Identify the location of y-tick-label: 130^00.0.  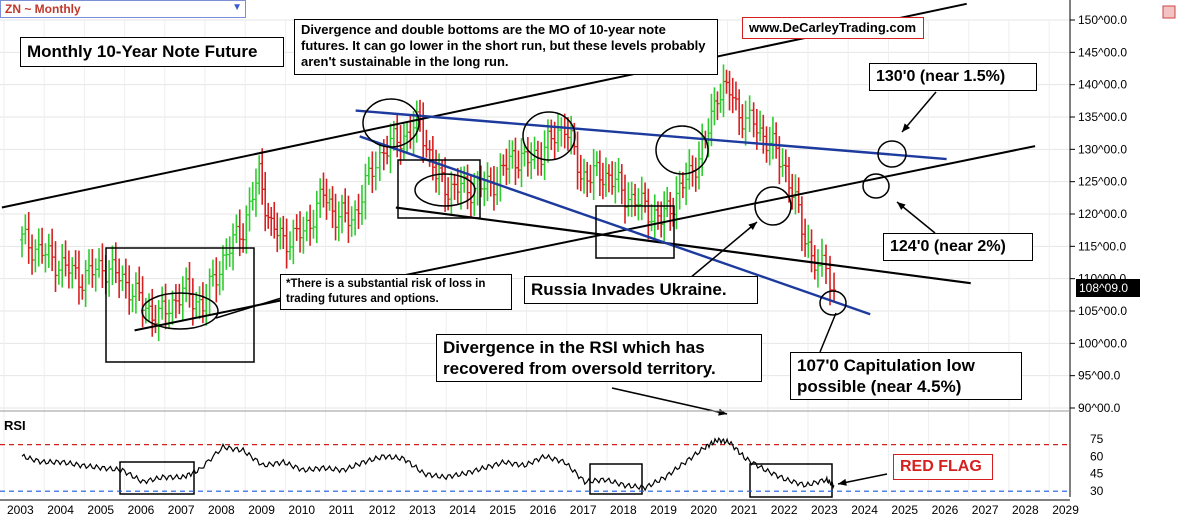
(1102, 149).